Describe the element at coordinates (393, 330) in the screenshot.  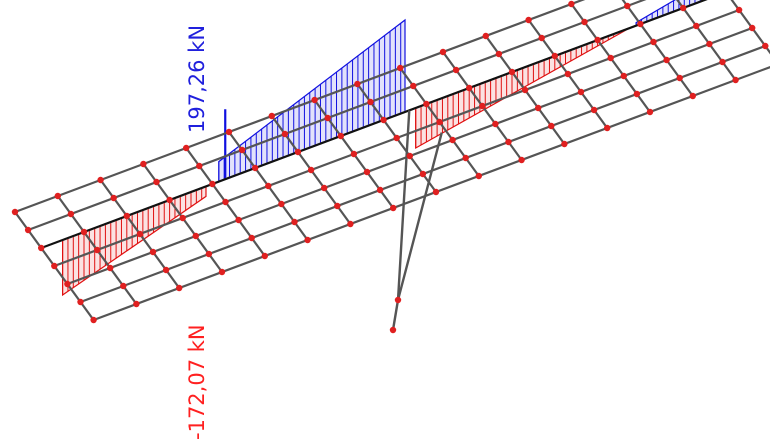
I see `column-node` at that location.